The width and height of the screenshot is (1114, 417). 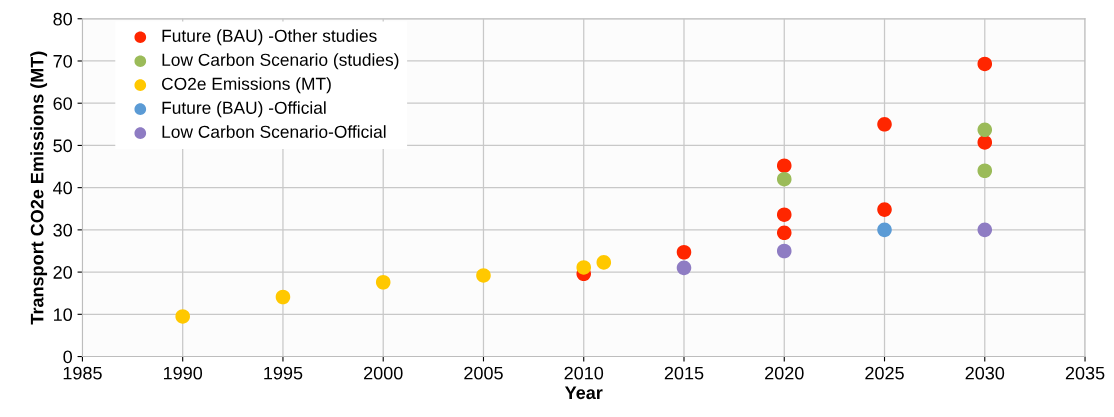 I want to click on x-tick-label: 2000, so click(x=383, y=373).